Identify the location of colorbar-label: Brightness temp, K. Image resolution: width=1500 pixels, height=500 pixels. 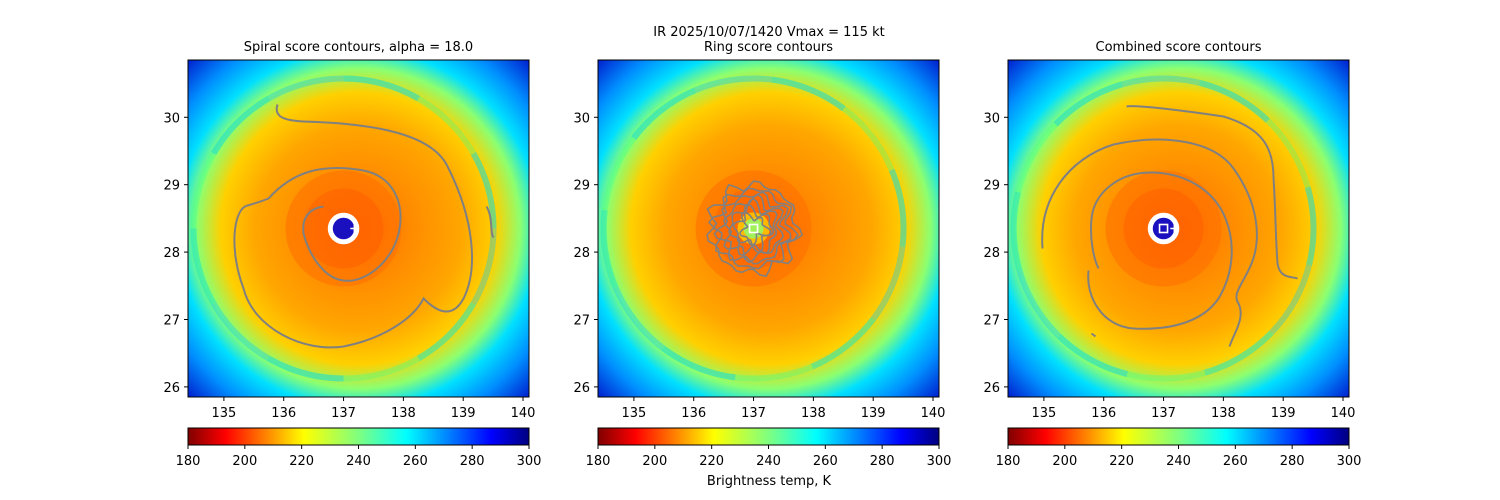
(769, 481).